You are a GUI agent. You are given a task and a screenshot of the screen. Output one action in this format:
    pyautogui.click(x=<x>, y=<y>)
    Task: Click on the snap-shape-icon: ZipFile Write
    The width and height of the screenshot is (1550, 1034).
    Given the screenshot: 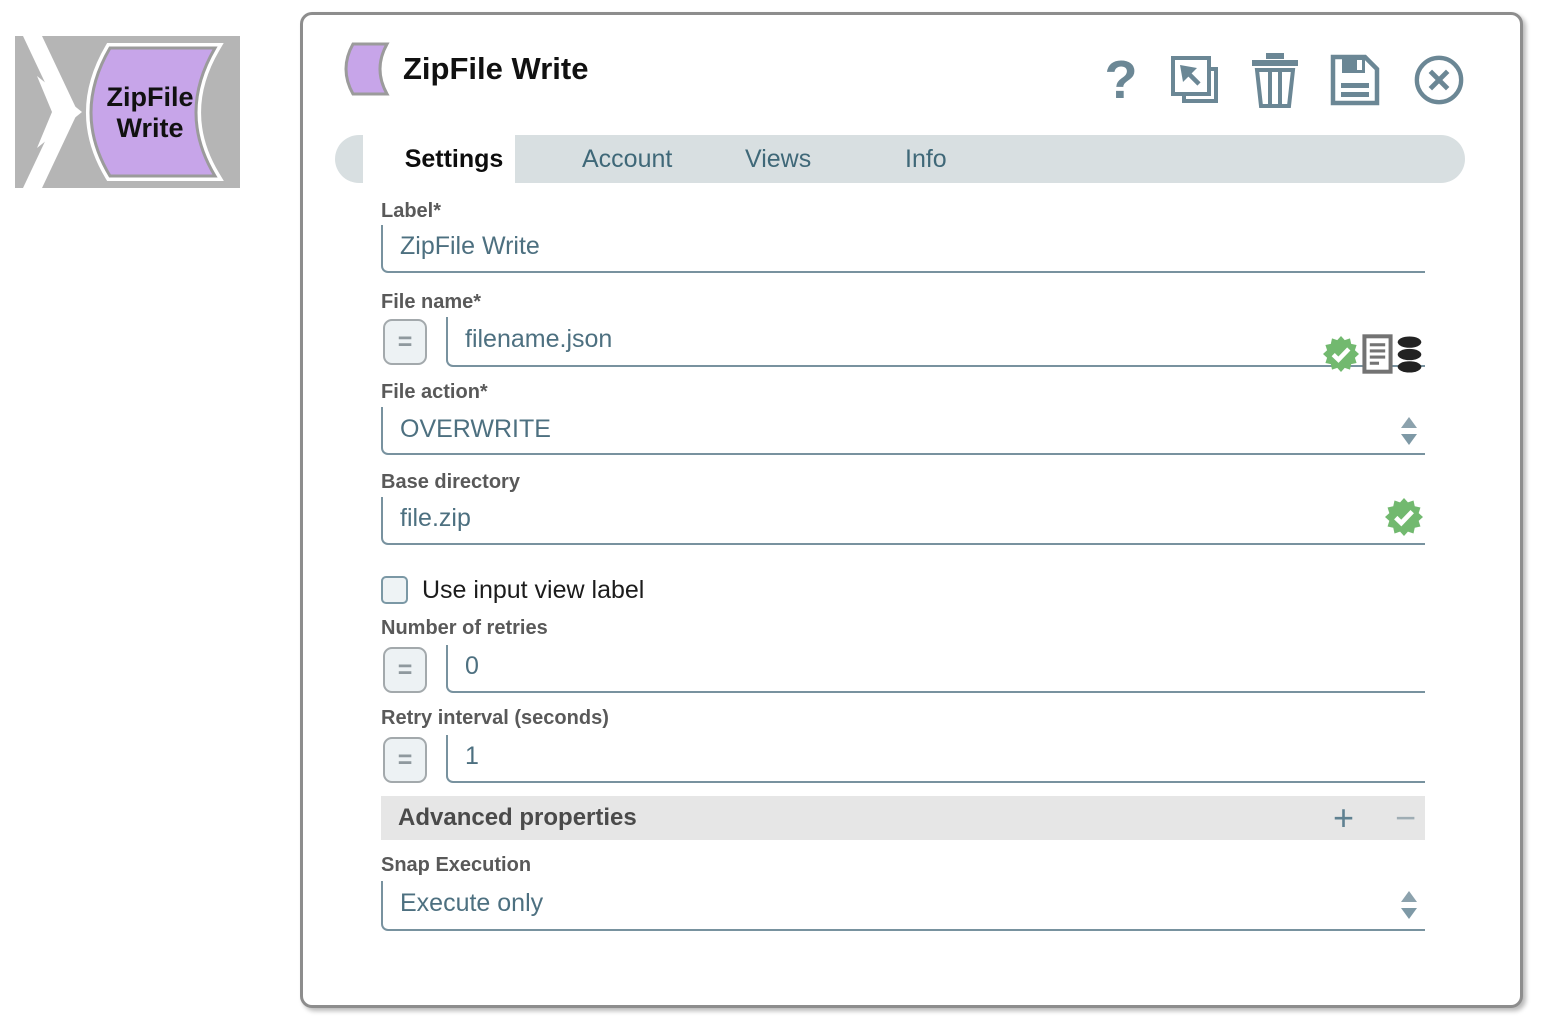 What is the action you would take?
    pyautogui.click(x=127, y=112)
    